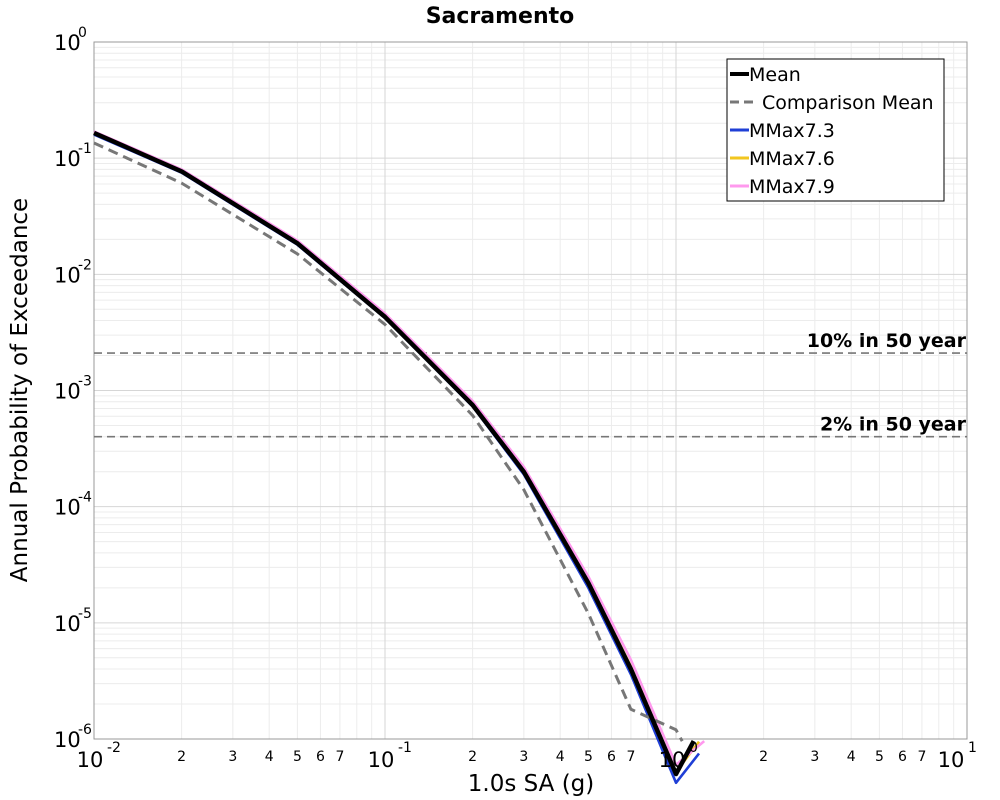  Describe the element at coordinates (85, 614) in the screenshot. I see `y-tick-exponent: -5` at that location.